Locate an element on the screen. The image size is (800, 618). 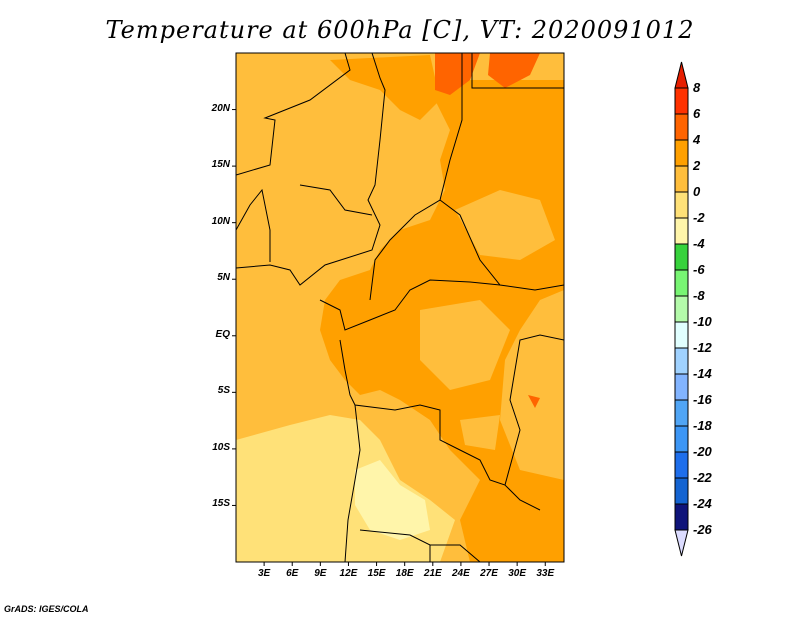
colorbar-label: 6 is located at coordinates (697, 113).